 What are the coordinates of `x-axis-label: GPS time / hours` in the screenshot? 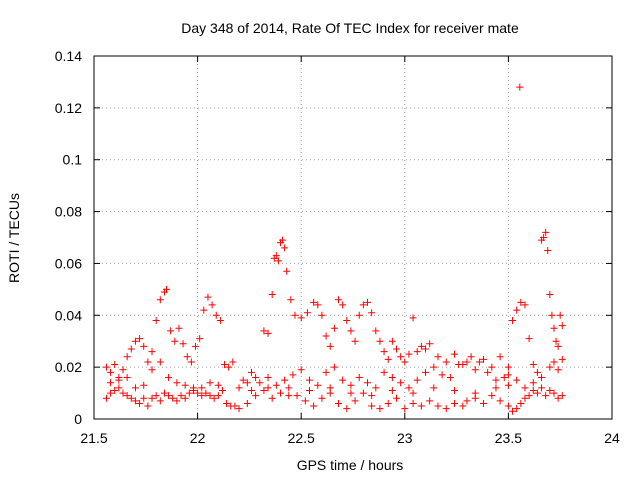 It's located at (350, 465).